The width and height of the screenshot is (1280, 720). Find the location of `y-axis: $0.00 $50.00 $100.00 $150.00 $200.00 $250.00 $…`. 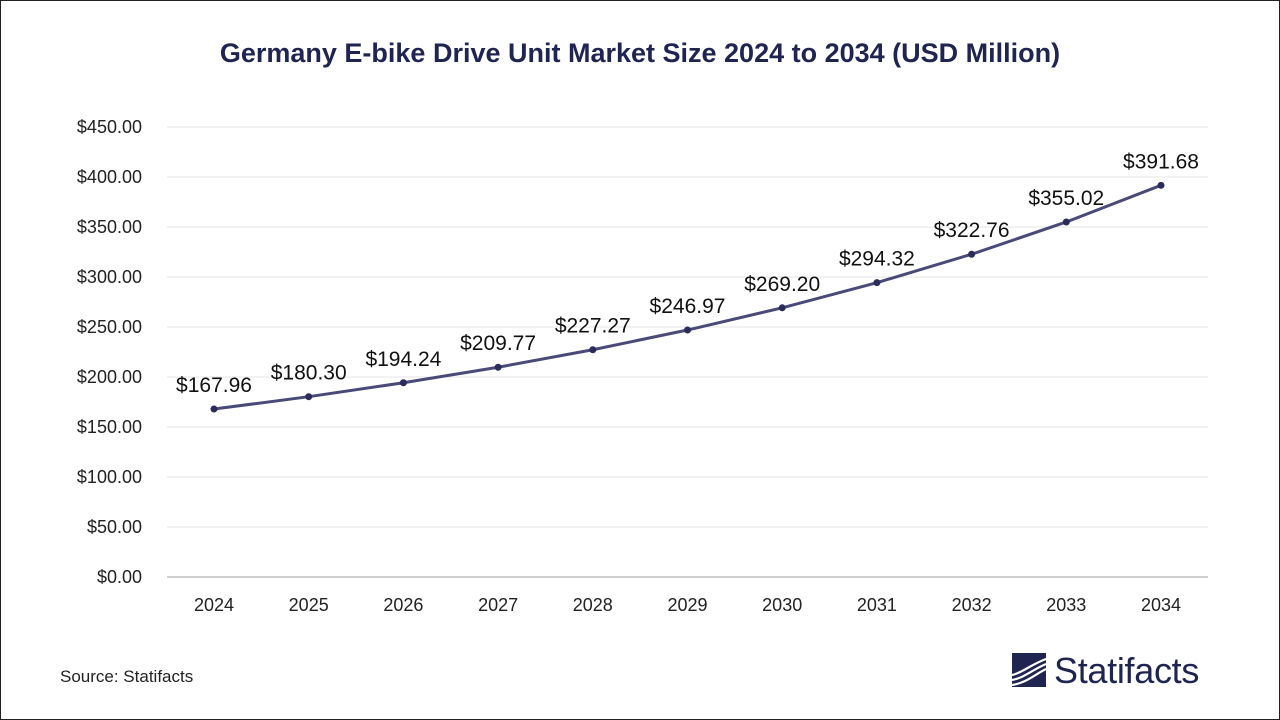

y-axis: $0.00 $50.00 $100.00 $150.00 $200.00 $250.00 $… is located at coordinates (109, 352).